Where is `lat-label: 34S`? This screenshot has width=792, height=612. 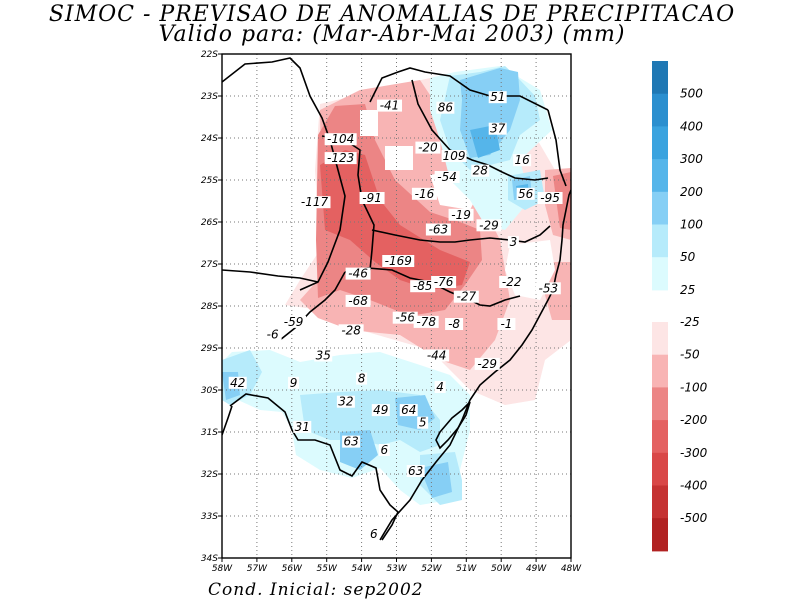 lat-label: 34S is located at coordinates (209, 559).